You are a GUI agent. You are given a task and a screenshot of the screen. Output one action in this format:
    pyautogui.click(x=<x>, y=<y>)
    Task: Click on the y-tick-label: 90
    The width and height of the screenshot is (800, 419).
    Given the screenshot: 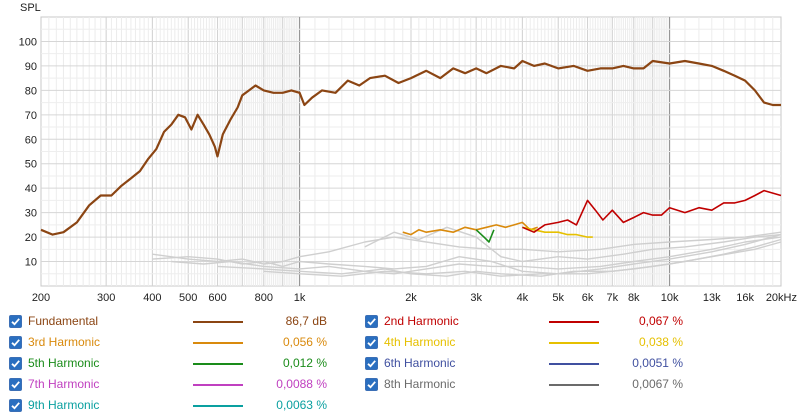 What is the action you would take?
    pyautogui.click(x=31, y=67)
    